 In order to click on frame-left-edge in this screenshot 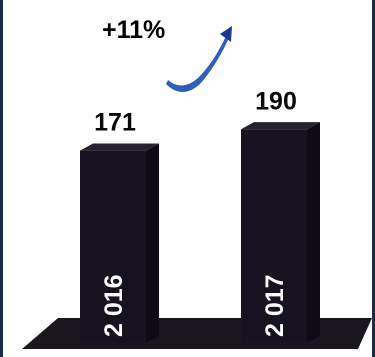, I will do `click(1, 178)`.